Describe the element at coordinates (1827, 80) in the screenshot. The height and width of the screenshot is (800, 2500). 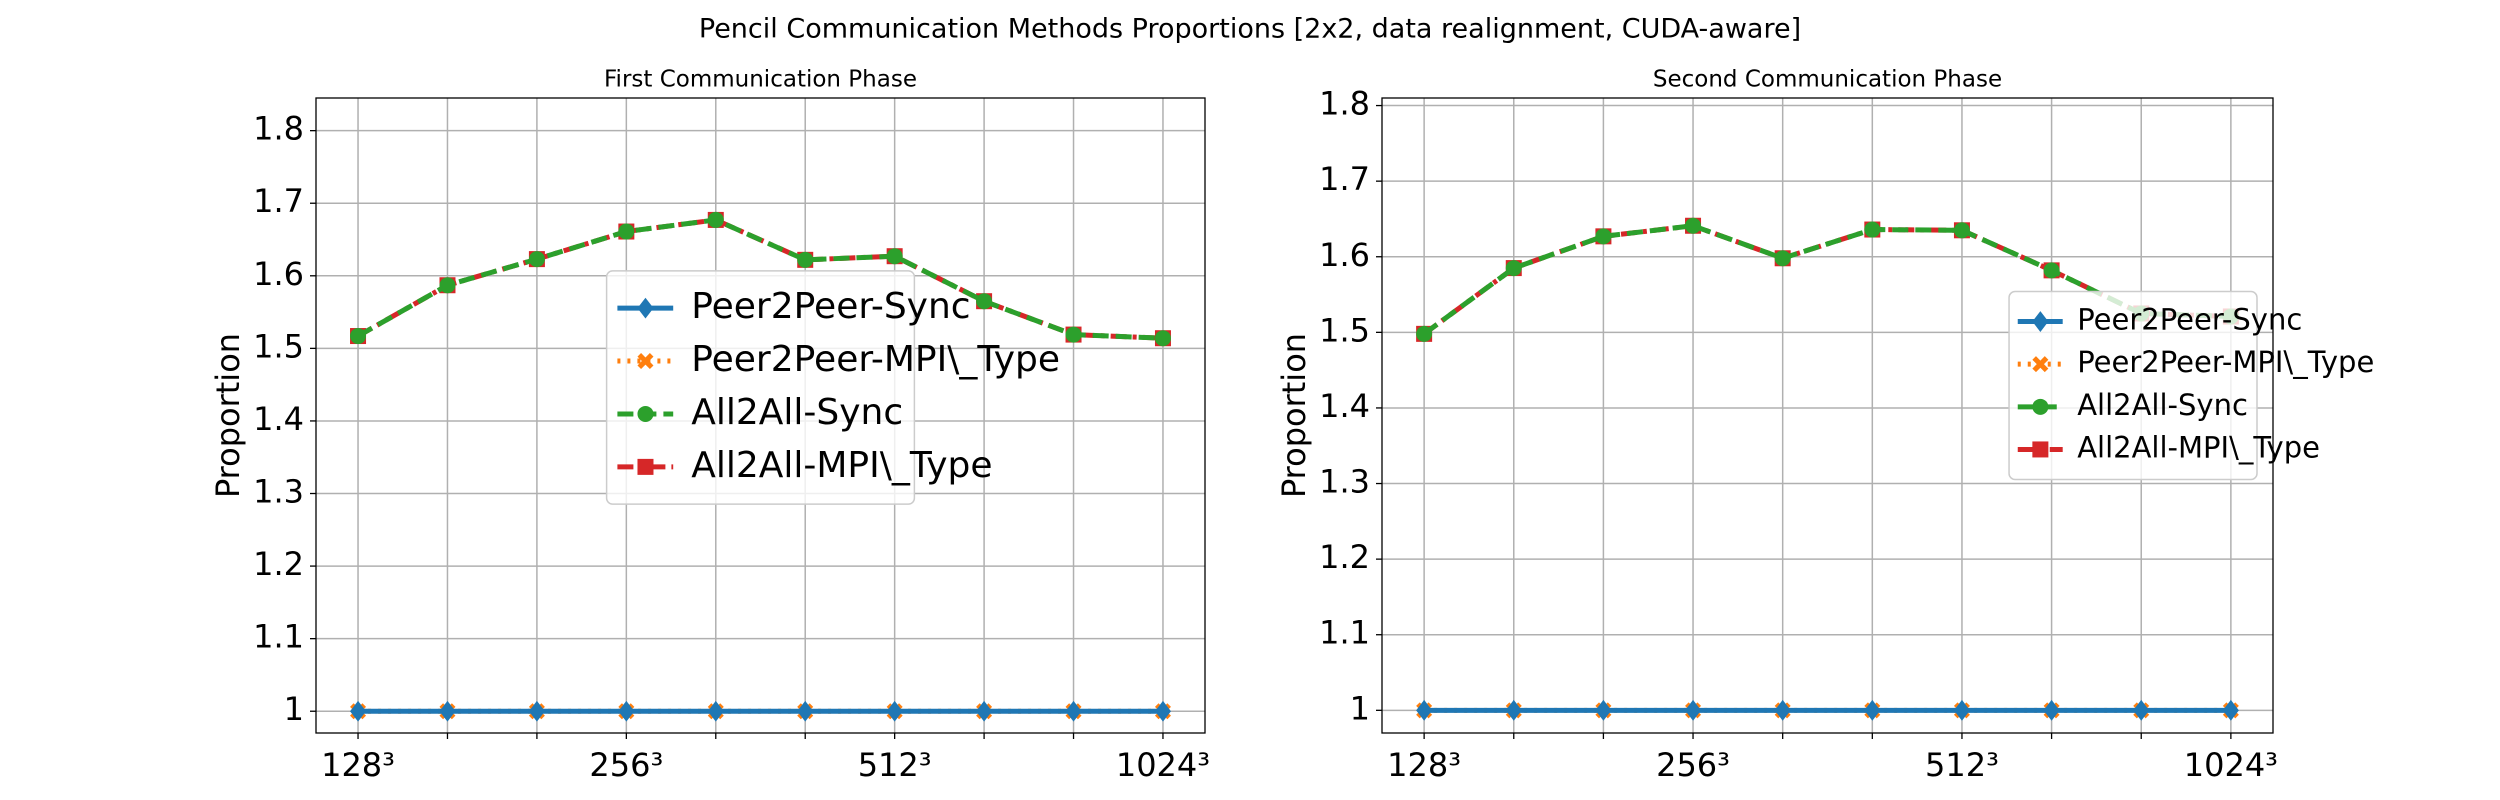
I see `axis-title: Second Communication Phase` at that location.